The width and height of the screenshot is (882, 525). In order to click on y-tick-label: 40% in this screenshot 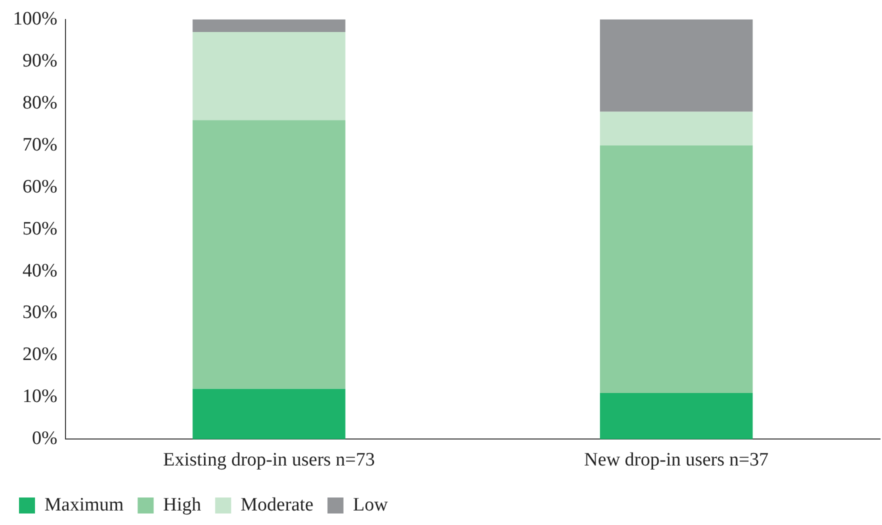, I will do `click(40, 271)`.